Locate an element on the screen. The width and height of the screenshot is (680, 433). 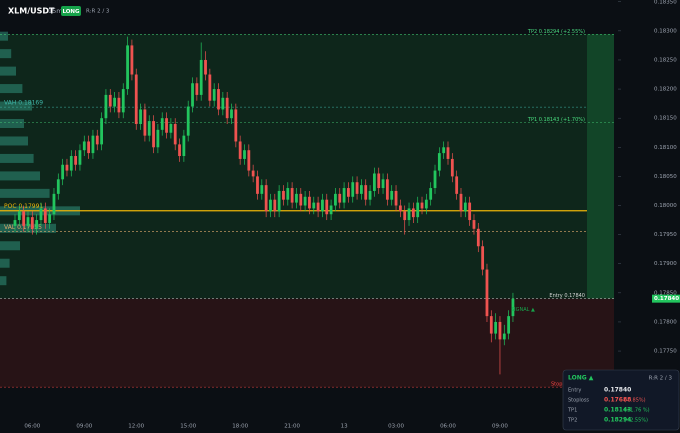
side-pill is located at coordinates (71, 11).